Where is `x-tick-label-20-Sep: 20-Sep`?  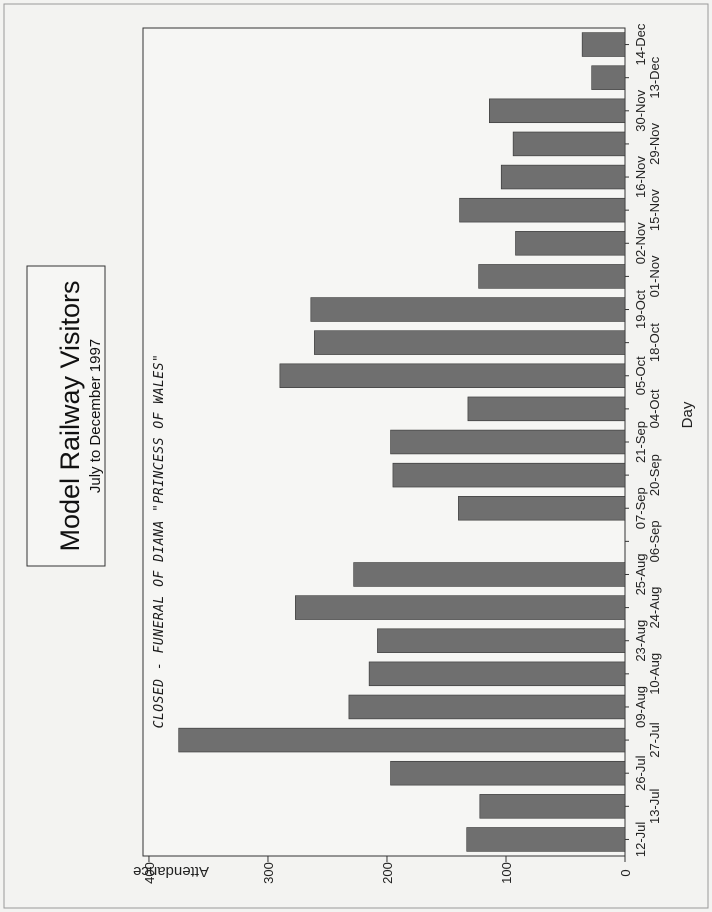
x-tick-label-20-Sep: 20-Sep is located at coordinates (654, 475).